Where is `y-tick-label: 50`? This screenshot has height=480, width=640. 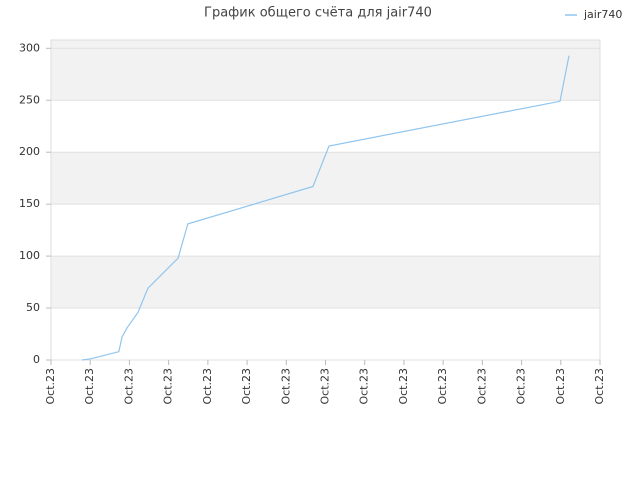
y-tick-label: 50 is located at coordinates (33, 307).